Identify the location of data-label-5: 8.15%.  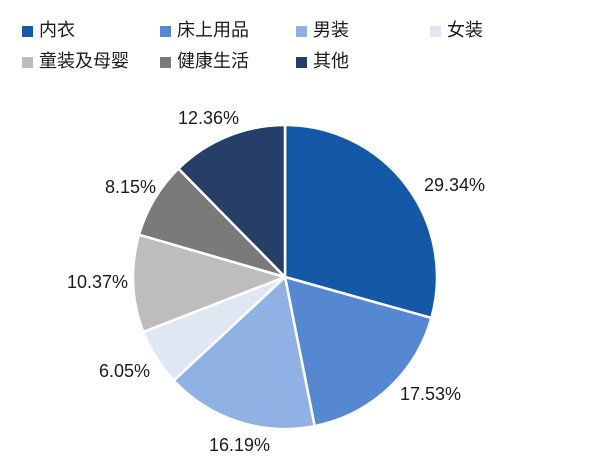
(130, 187).